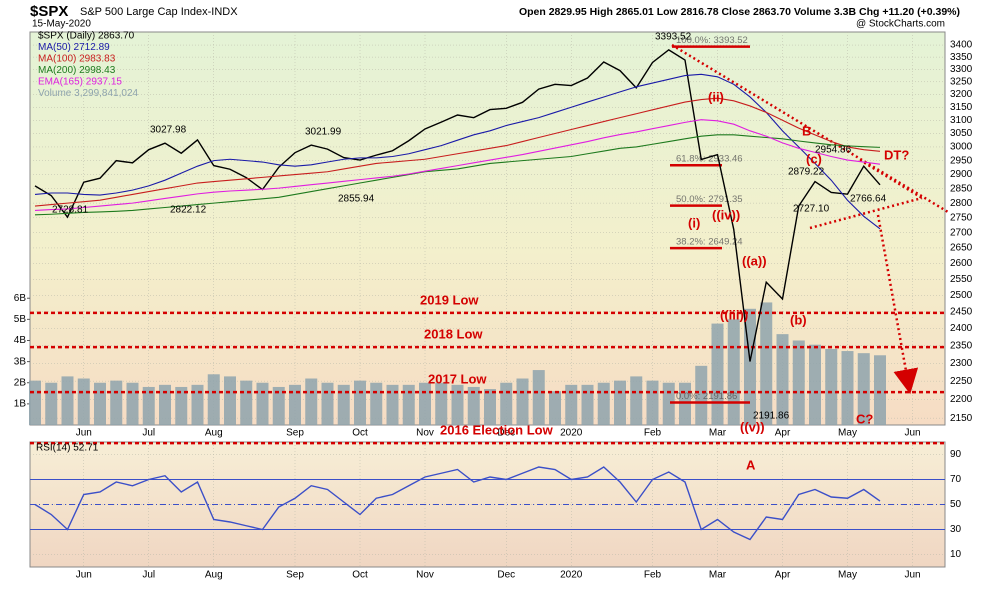  What do you see at coordinates (961, 418) in the screenshot?
I see `y-tick-label: 2150` at bounding box center [961, 418].